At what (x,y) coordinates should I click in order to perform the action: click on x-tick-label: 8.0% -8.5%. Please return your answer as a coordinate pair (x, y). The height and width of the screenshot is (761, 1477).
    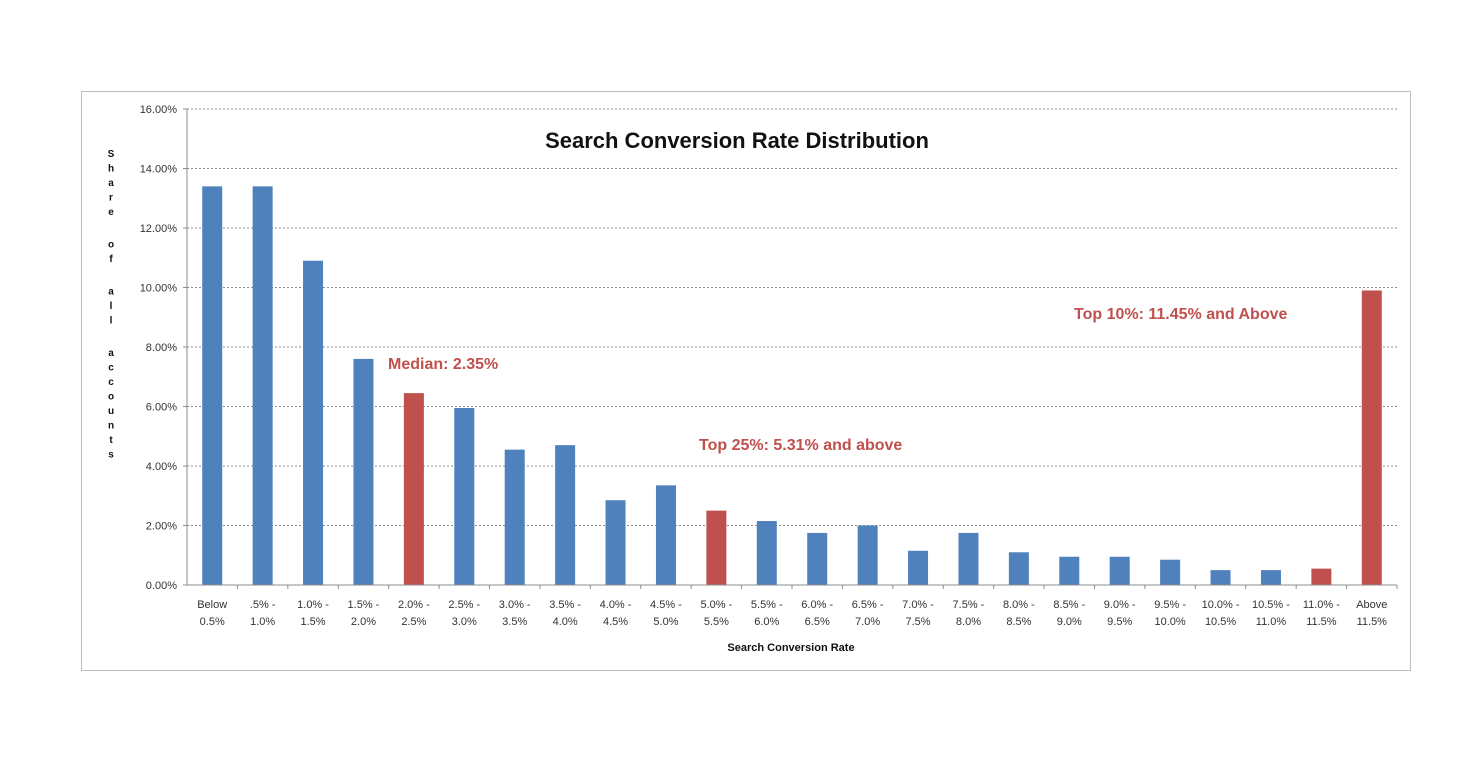
    Looking at the image, I should click on (1019, 613).